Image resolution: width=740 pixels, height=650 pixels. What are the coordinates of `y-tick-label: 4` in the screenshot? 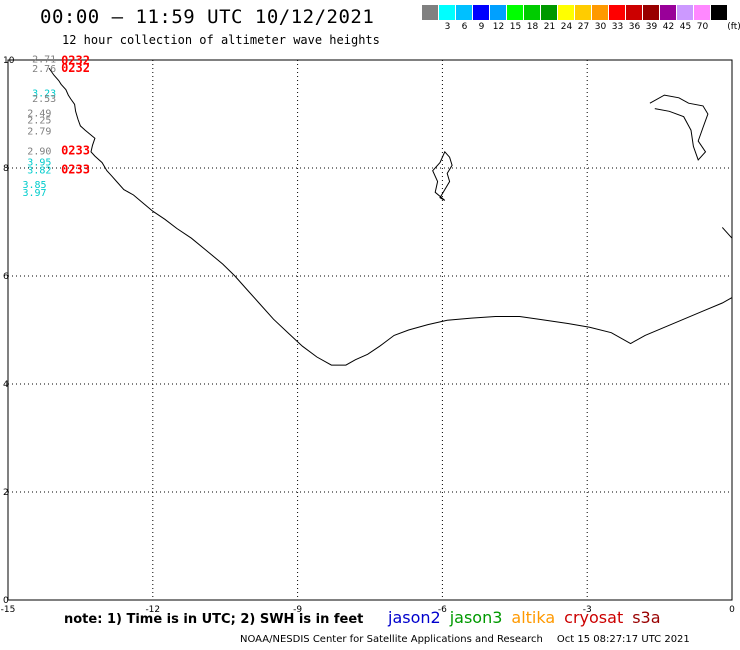 It's located at (6, 385).